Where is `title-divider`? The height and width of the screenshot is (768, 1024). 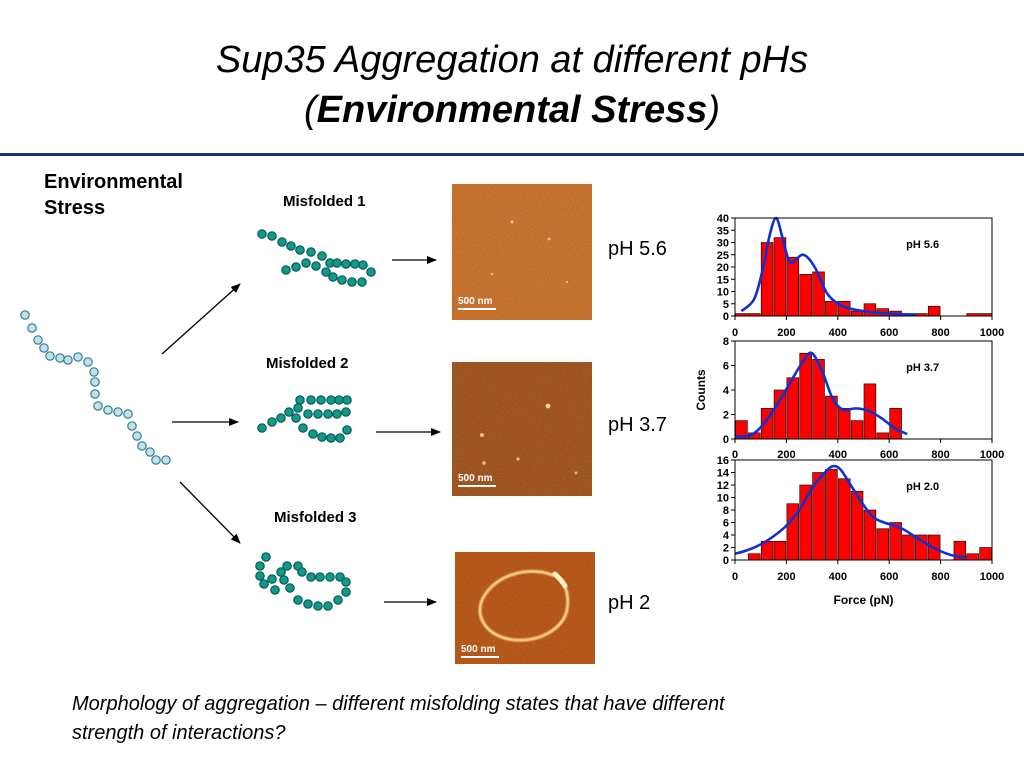
title-divider is located at coordinates (512, 154).